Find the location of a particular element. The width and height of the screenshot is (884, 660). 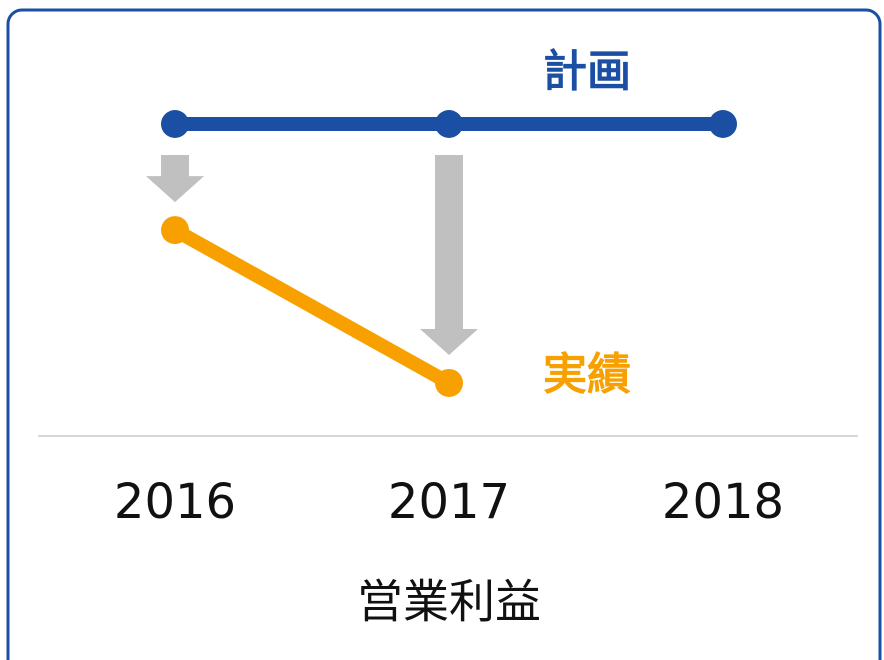

series-label: 実績 is located at coordinates (587, 374).